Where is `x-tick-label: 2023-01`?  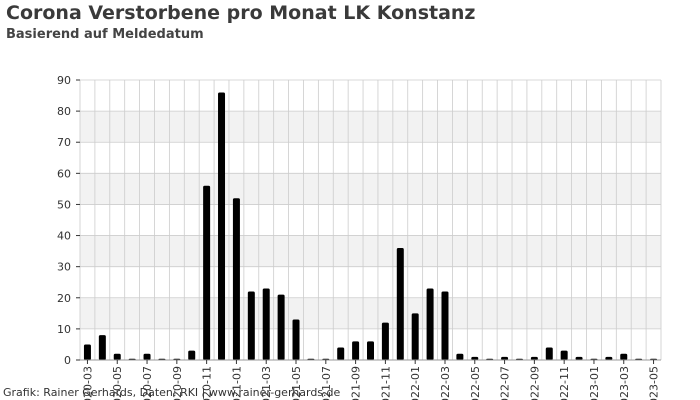
x-tick-label: 2023-01 is located at coordinates (594, 383).